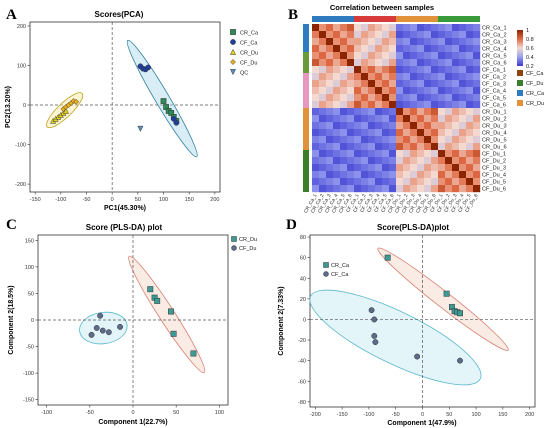  What do you see at coordinates (336, 270) in the screenshot?
I see `legend: CR_Ca CF_Ca` at bounding box center [336, 270].